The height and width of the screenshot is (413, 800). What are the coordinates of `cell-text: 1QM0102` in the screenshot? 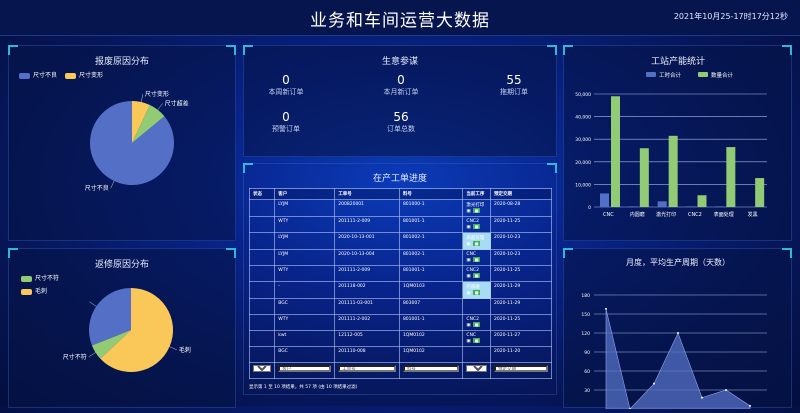 It's located at (413, 351).